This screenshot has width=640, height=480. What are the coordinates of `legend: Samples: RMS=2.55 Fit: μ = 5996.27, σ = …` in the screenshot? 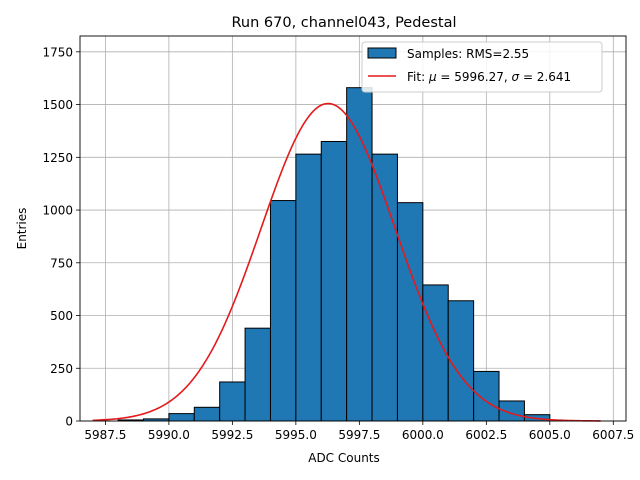 It's located at (482, 67).